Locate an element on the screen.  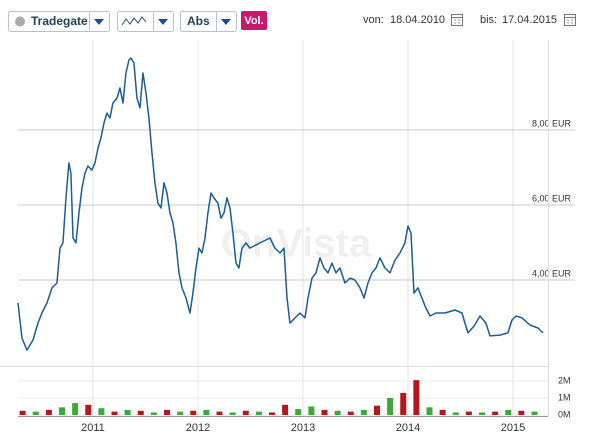
from-label: von: is located at coordinates (373, 20).